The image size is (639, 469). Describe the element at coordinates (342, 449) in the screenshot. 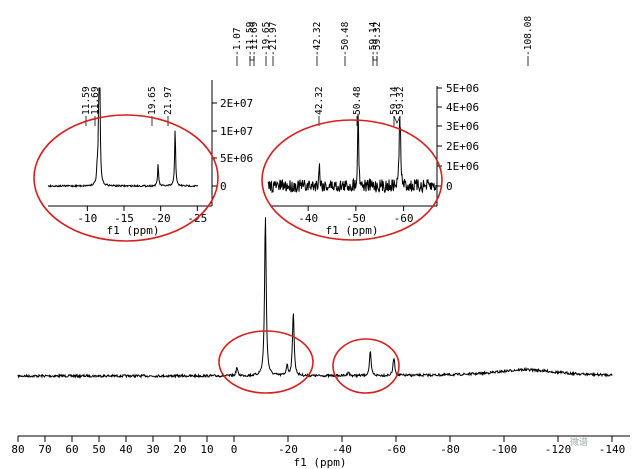

I see `main-x-tick-label: -40` at that location.